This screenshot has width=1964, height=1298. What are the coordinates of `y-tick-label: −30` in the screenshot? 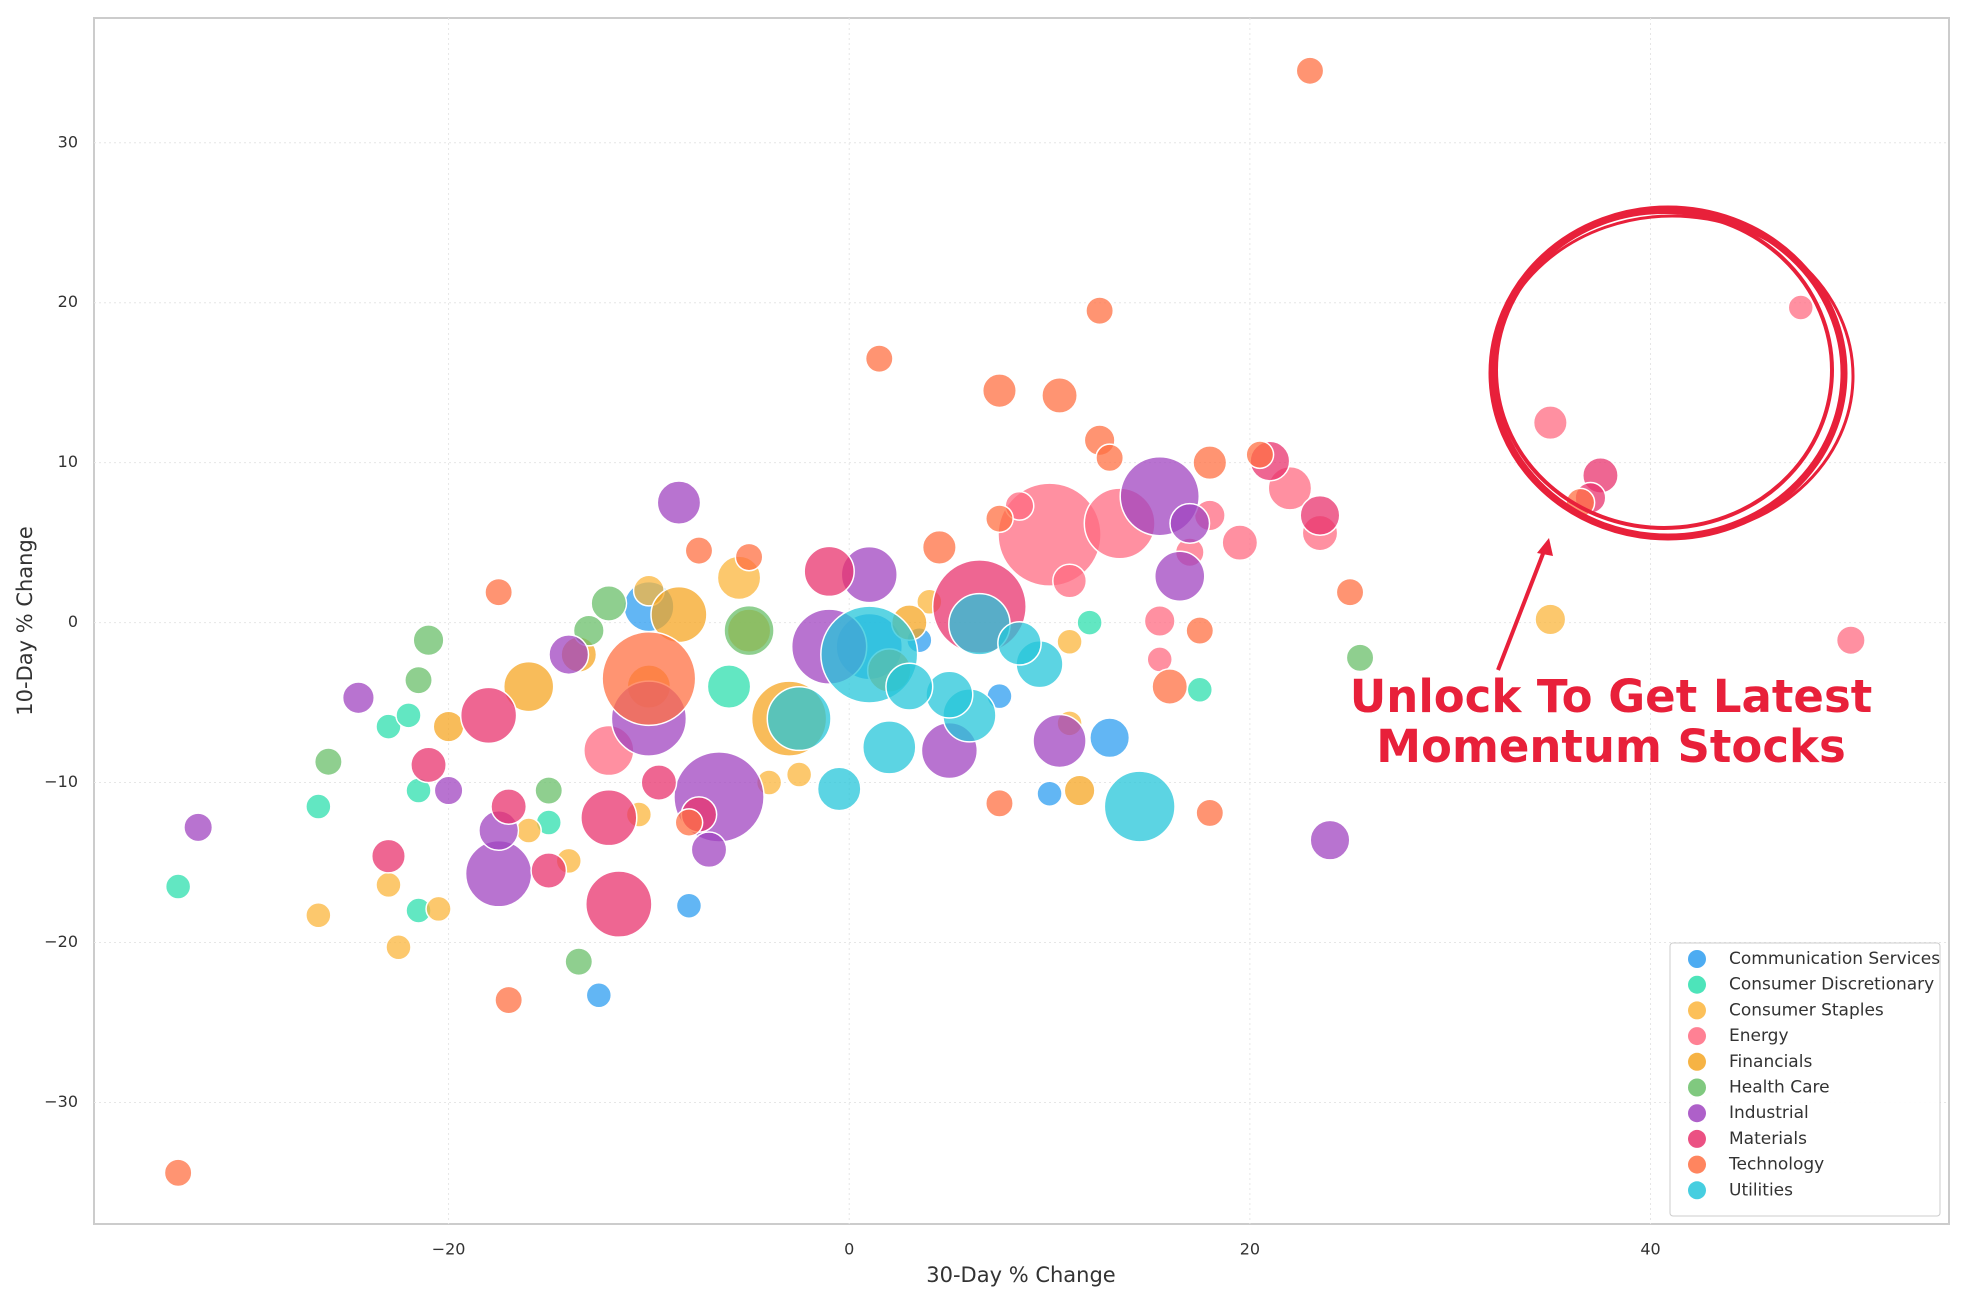 It's located at (61, 1101).